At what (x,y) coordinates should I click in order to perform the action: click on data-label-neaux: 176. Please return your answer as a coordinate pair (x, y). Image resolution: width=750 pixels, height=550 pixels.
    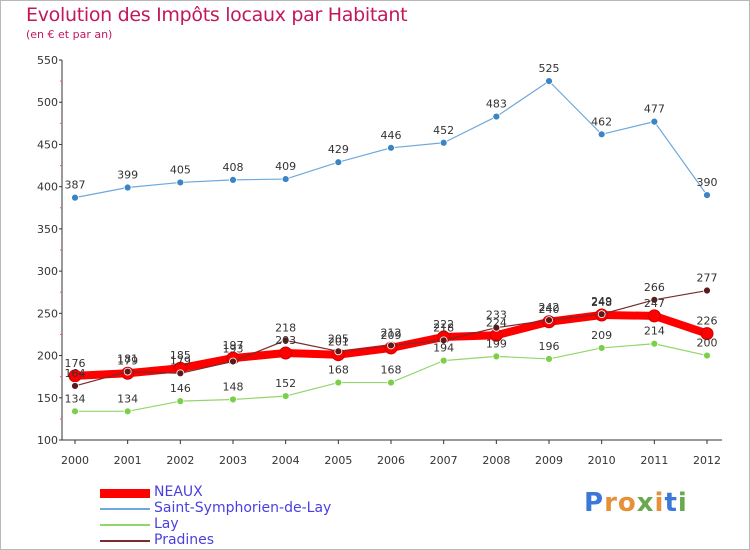
    Looking at the image, I should click on (75, 363).